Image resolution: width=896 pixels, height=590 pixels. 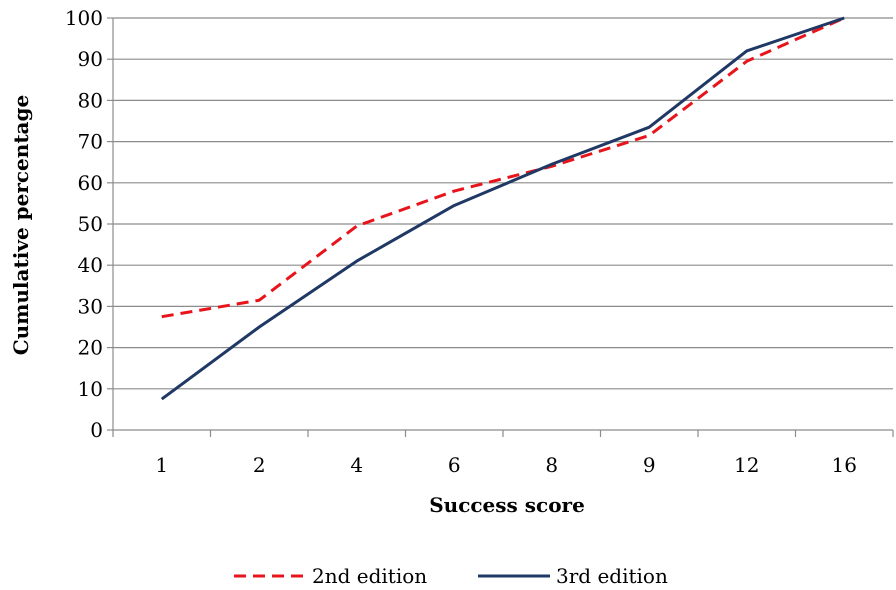 I want to click on y-tick-label: 80, so click(x=90, y=100).